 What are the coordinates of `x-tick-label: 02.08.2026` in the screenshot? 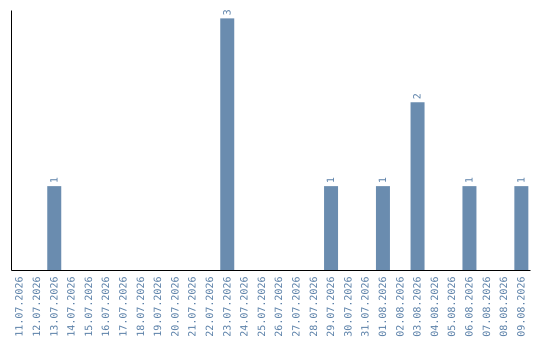 It's located at (400, 306).